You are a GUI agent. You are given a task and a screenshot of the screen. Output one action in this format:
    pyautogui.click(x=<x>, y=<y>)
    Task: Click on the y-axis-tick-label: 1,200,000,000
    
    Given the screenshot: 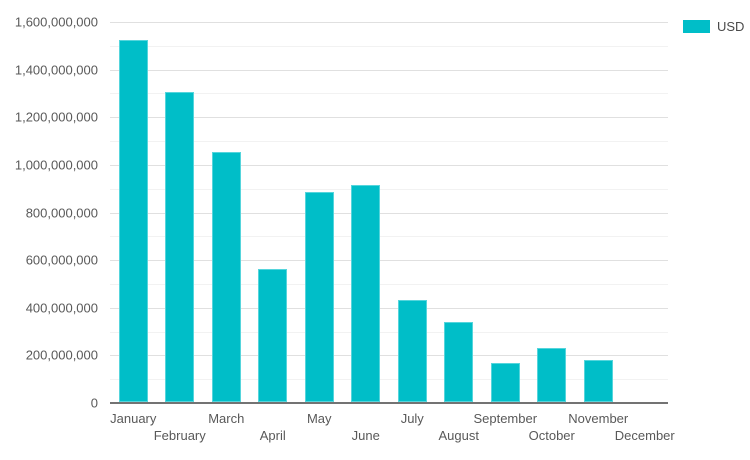 What is the action you would take?
    pyautogui.click(x=56, y=117)
    